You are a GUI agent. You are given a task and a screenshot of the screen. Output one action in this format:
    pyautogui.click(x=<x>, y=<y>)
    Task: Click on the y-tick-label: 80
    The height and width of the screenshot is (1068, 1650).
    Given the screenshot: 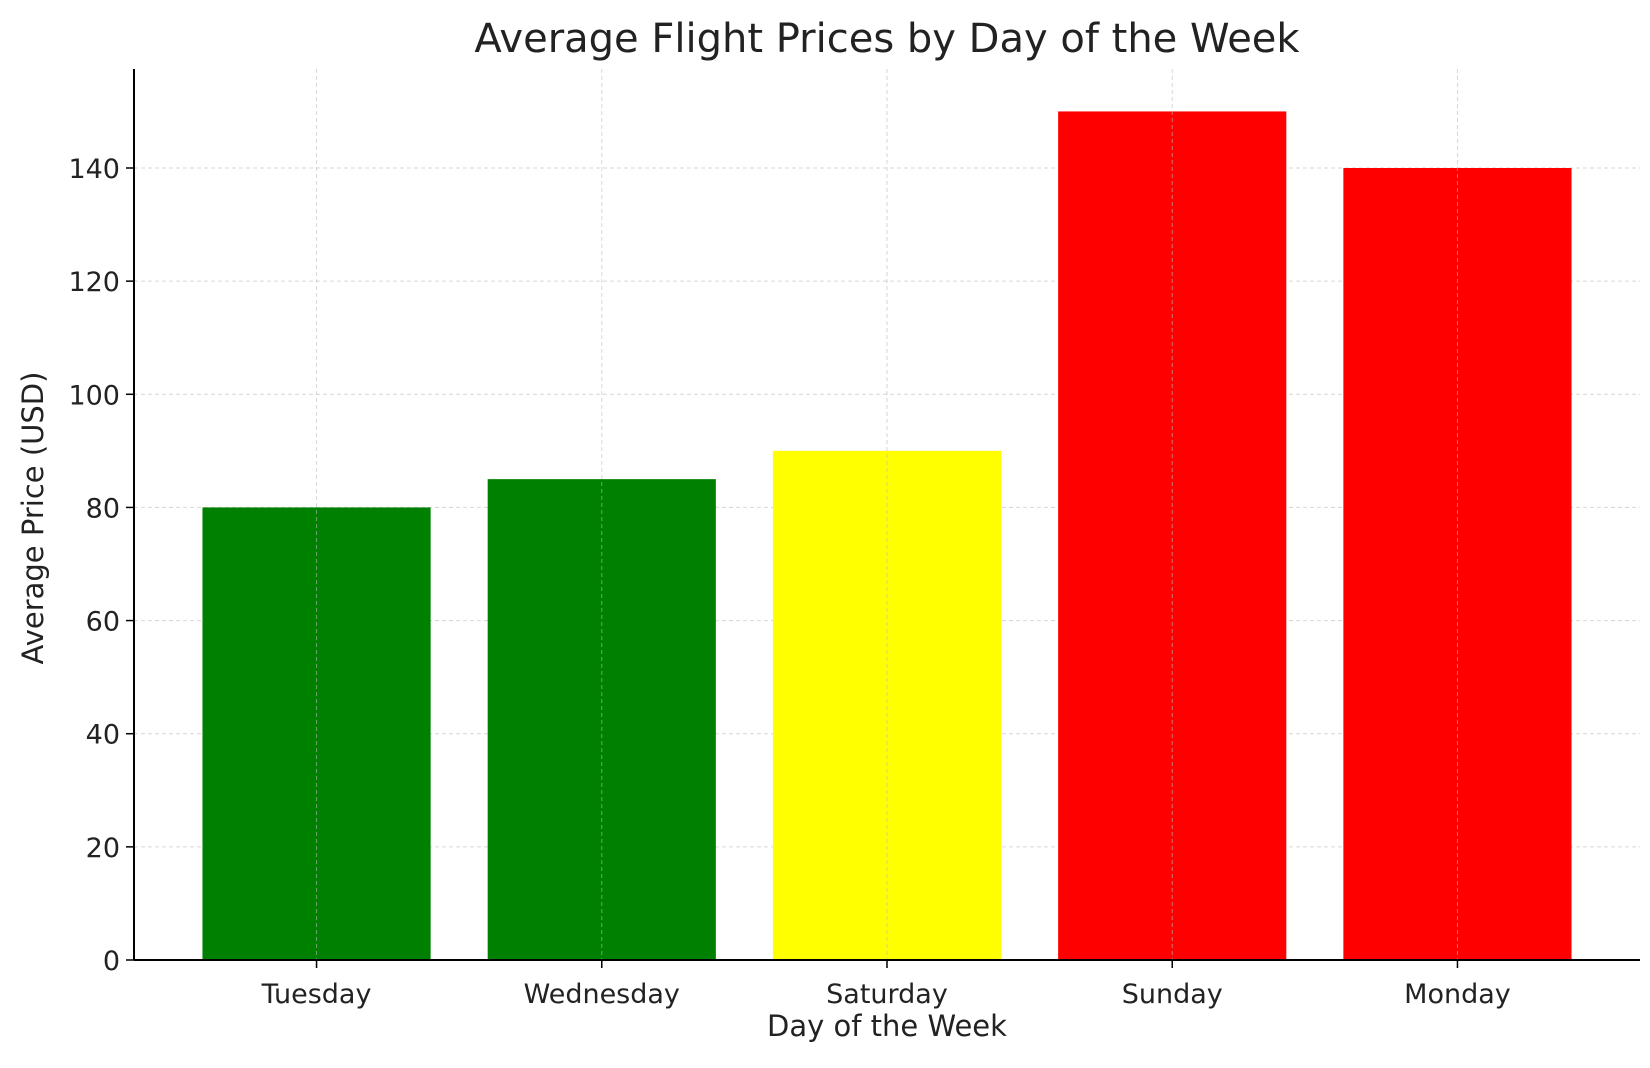 What is the action you would take?
    pyautogui.click(x=103, y=508)
    